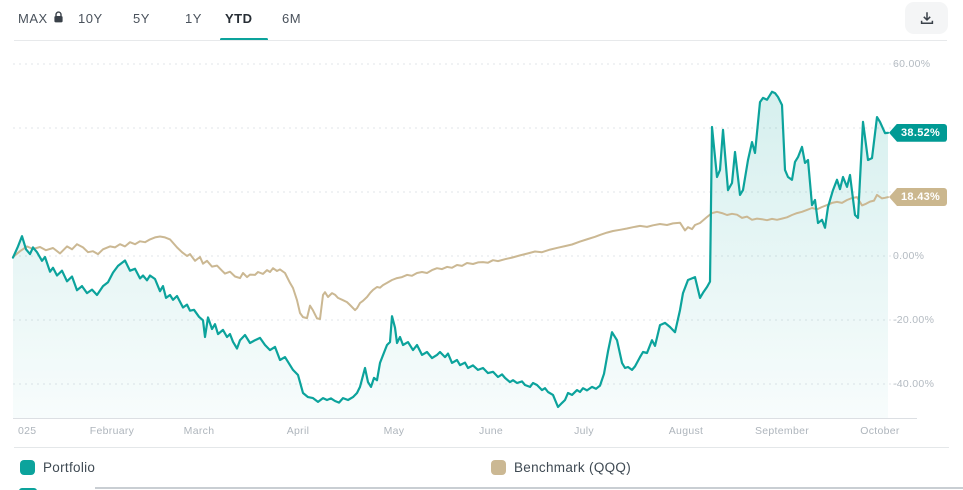 Image resolution: width=963 pixels, height=490 pixels. Describe the element at coordinates (244, 39) in the screenshot. I see `active-tab-underline` at that location.